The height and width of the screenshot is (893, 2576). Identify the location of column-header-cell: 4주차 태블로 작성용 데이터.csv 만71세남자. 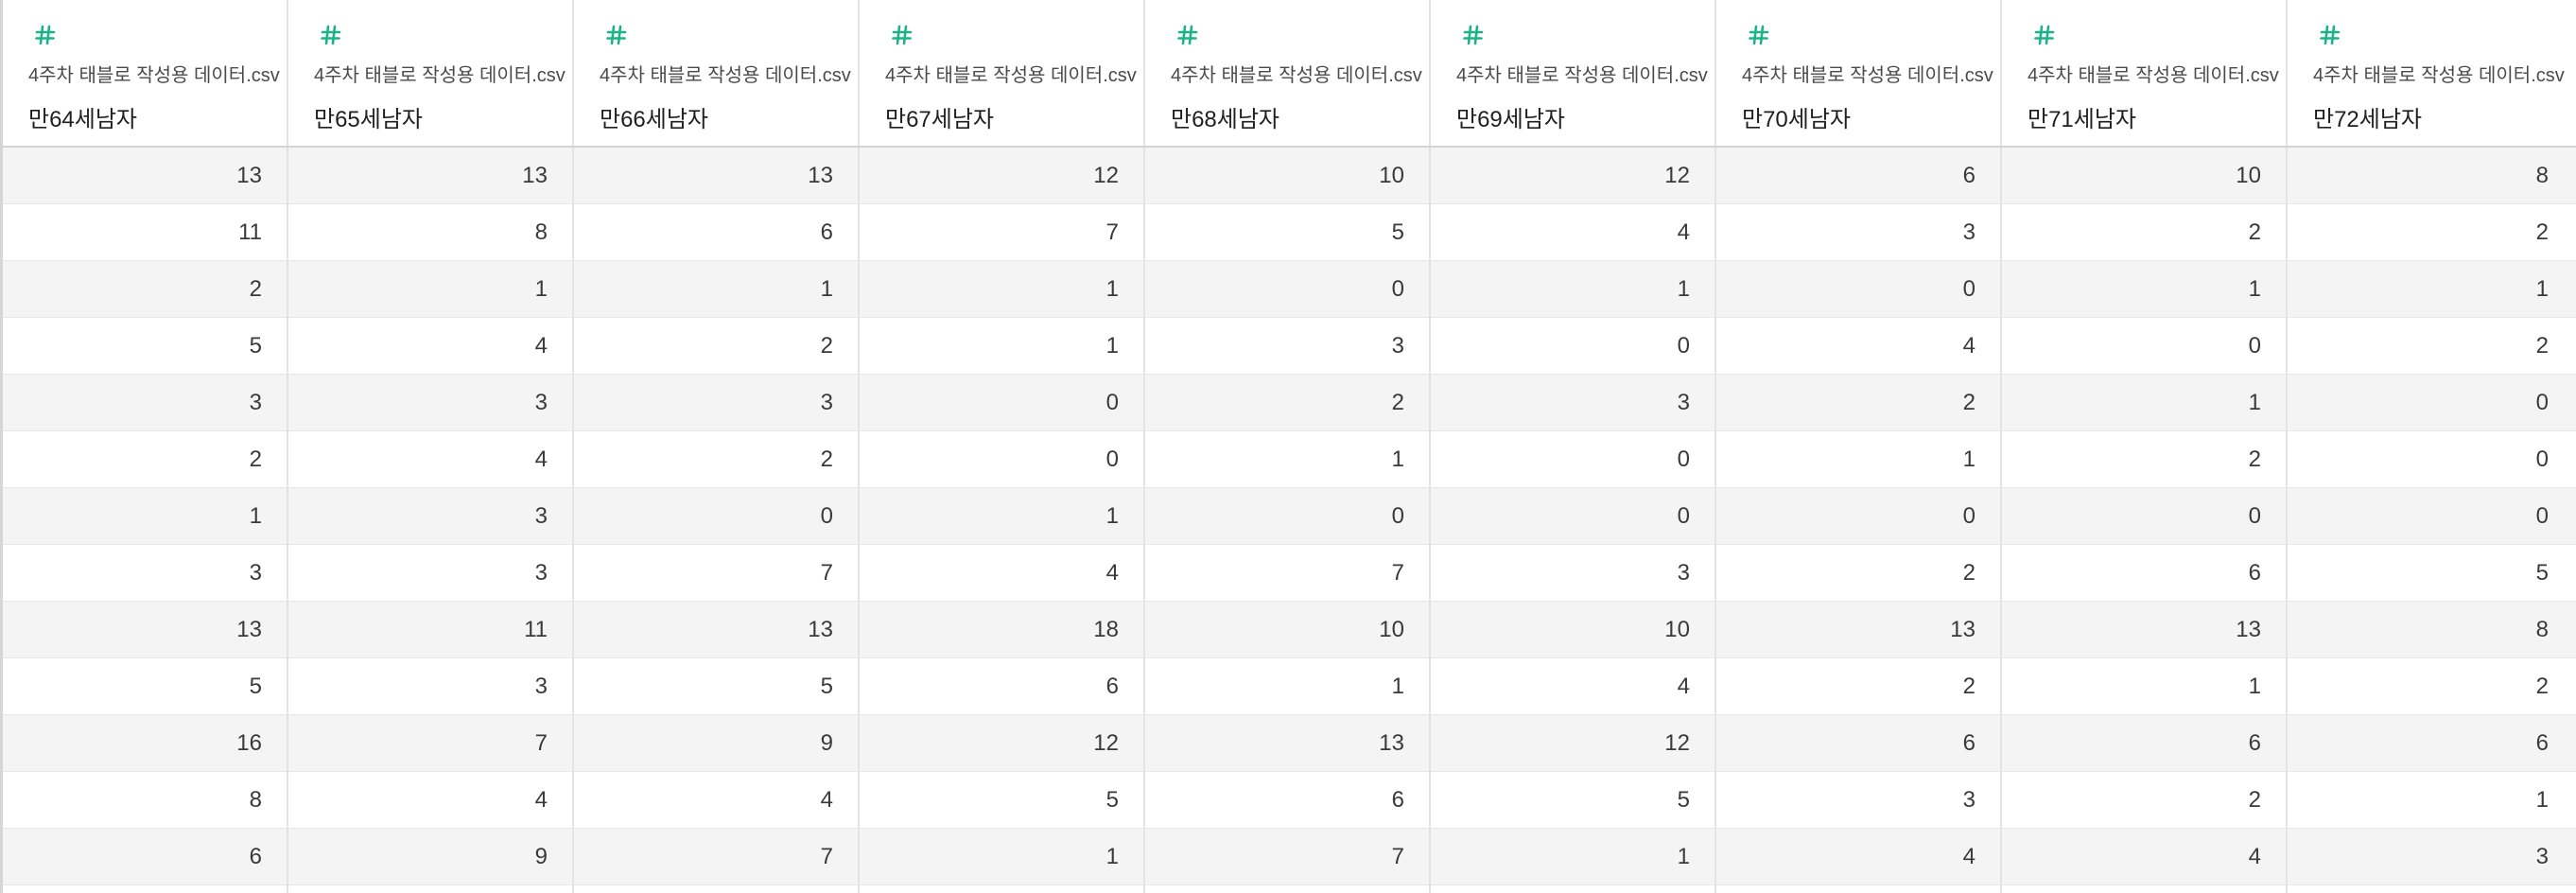
(2144, 73).